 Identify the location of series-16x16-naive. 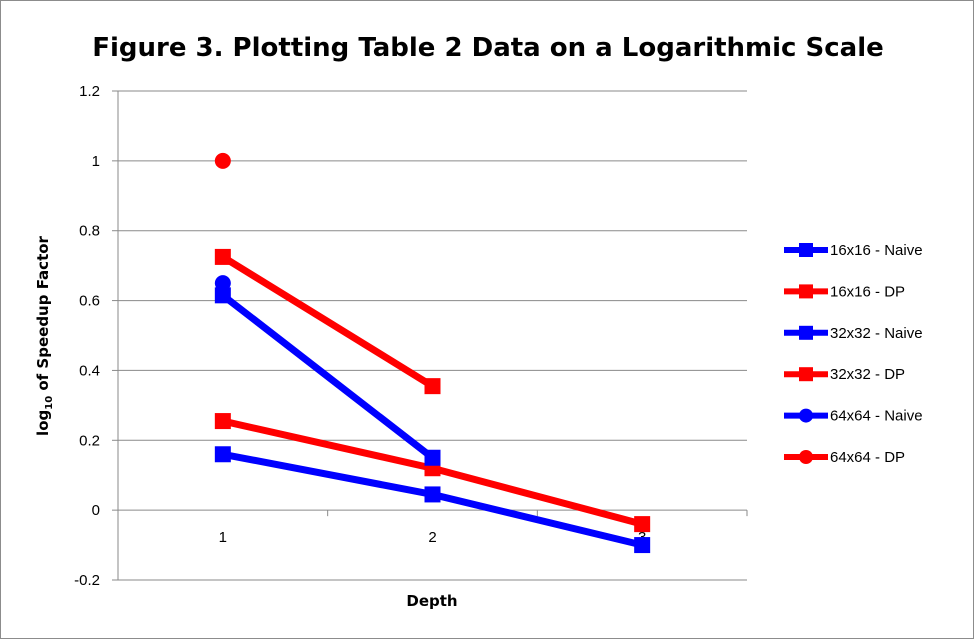
(432, 500).